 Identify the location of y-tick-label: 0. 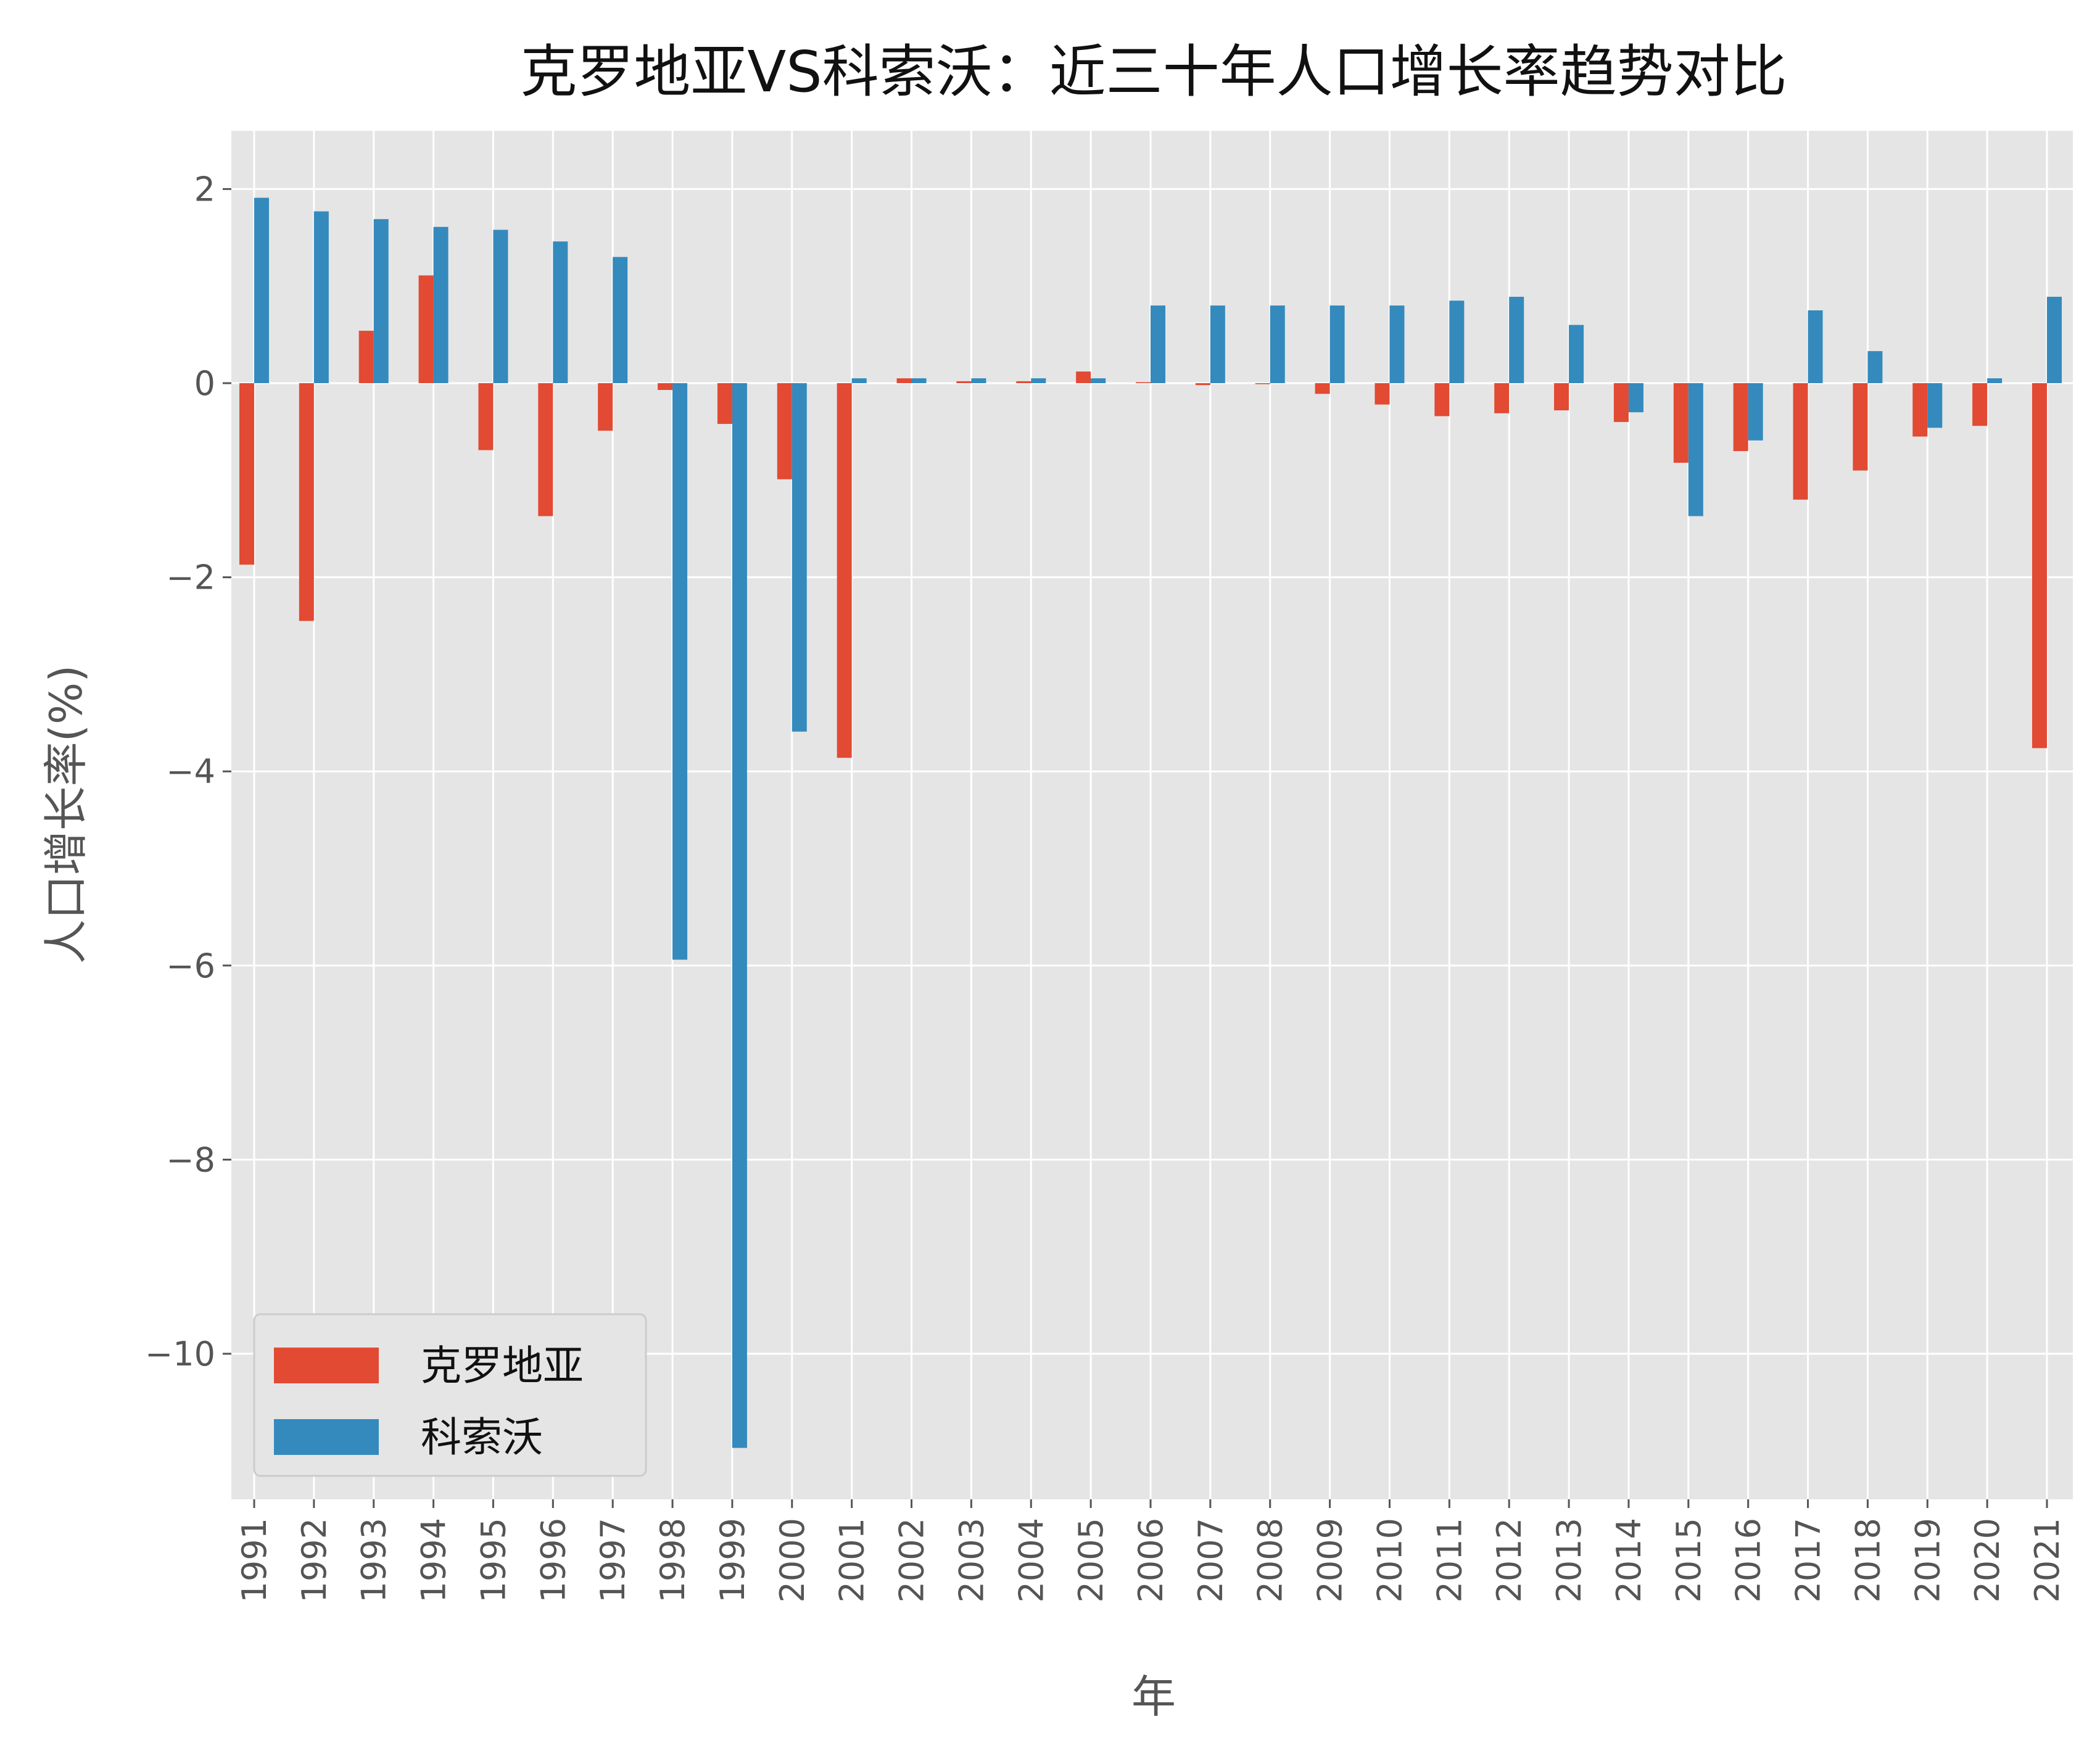
(205, 383).